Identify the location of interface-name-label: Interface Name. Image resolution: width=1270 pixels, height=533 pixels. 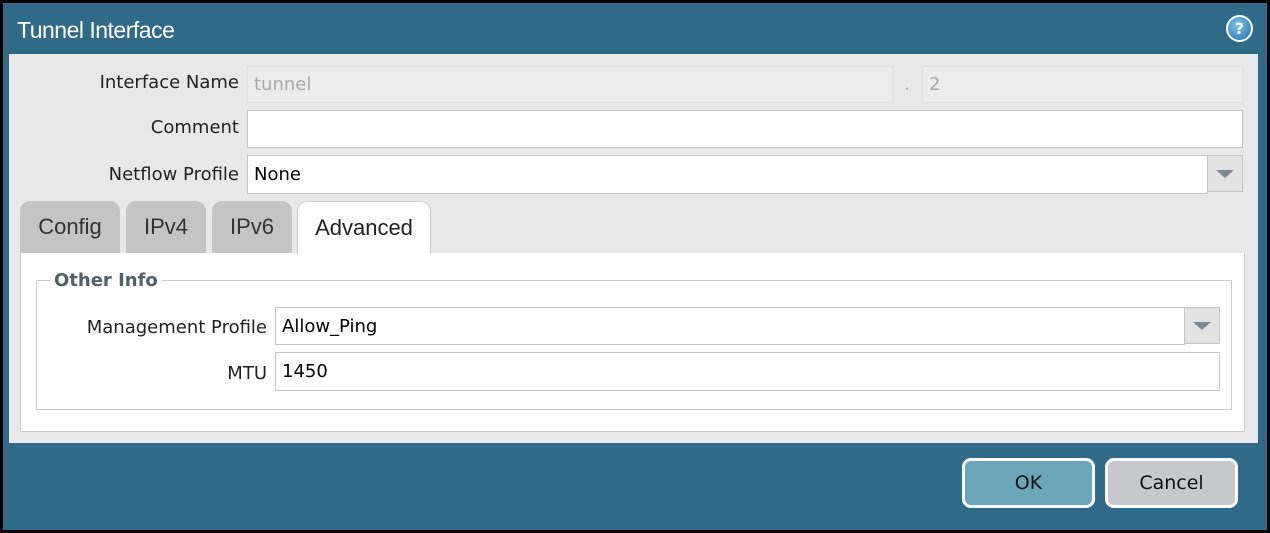
(169, 82).